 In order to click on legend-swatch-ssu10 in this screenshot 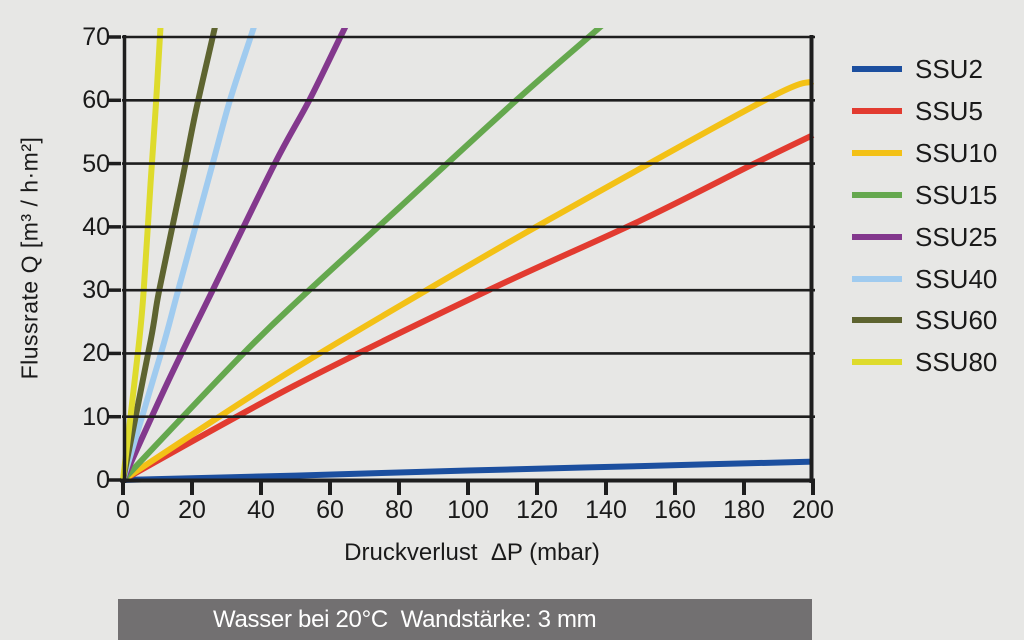, I will do `click(877, 152)`.